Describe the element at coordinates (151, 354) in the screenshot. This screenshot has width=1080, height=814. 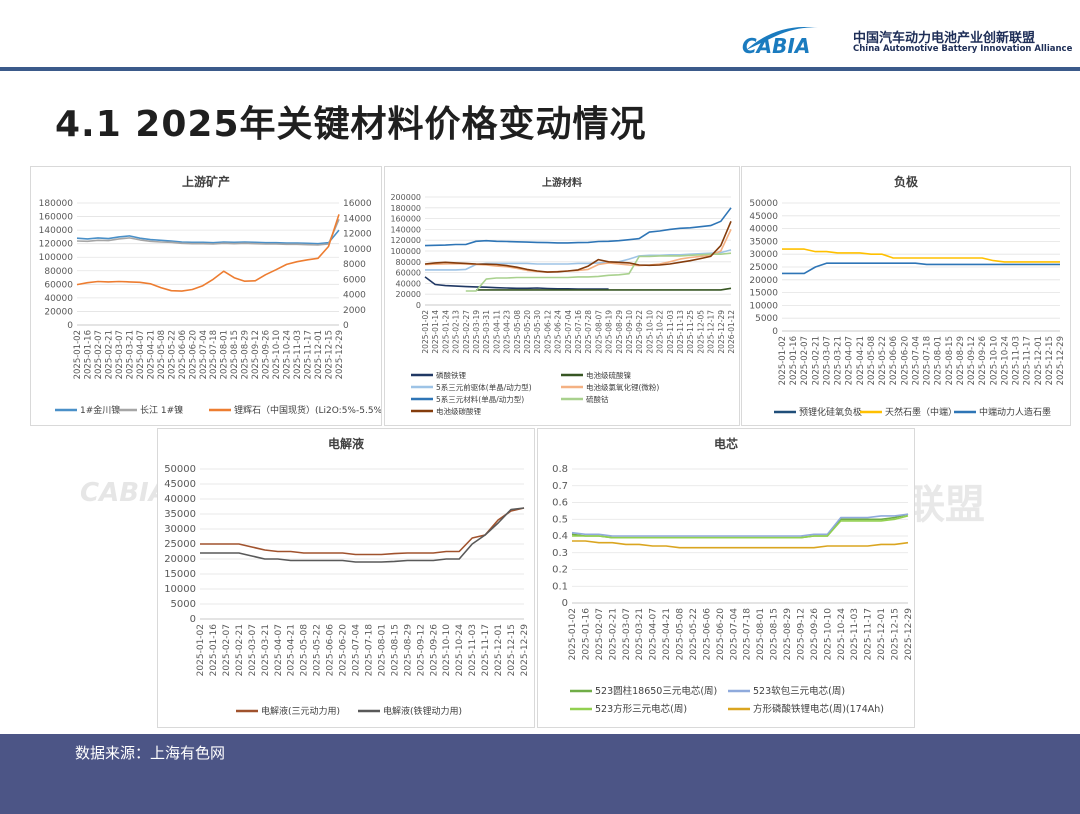
I see `x-tick-label: 2025-04-21` at that location.